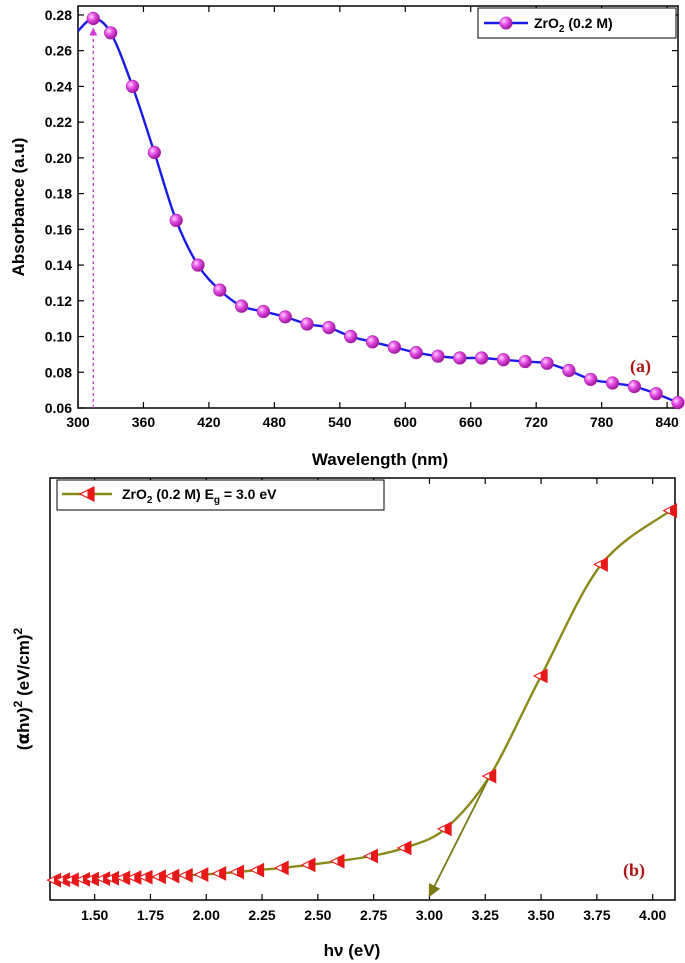 This screenshot has width=685, height=963. Describe the element at coordinates (261, 915) in the screenshot. I see `panel-b-x-tick-label: 2.25` at that location.